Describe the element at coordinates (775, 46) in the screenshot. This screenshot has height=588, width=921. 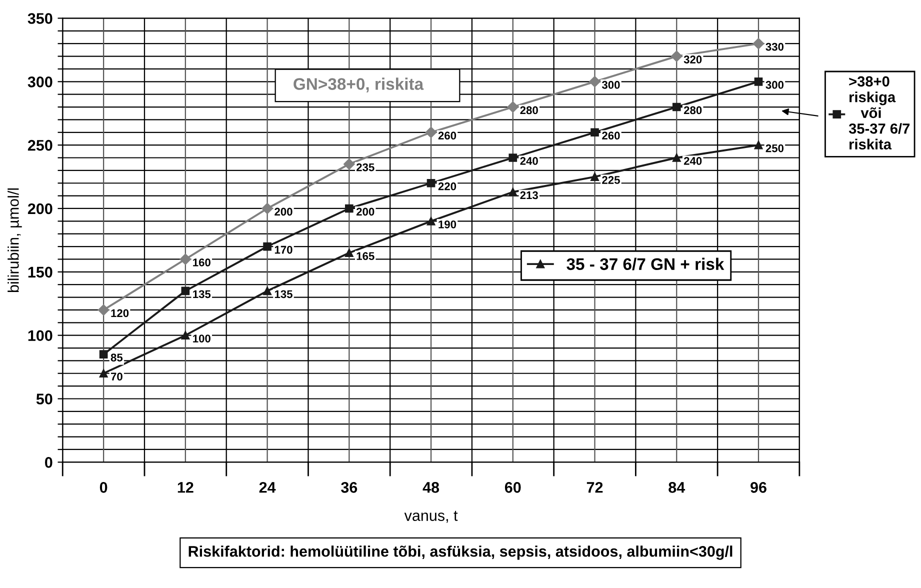
I see `data-label: 330` at that location.